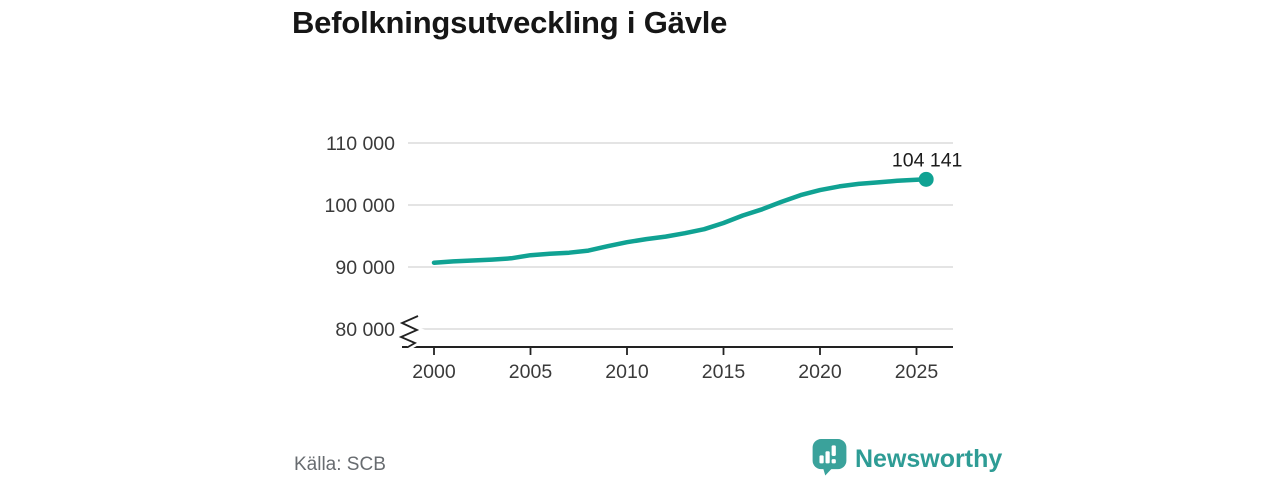 The height and width of the screenshot is (480, 1280). I want to click on x-axis-tick-label: 2015, so click(724, 372).